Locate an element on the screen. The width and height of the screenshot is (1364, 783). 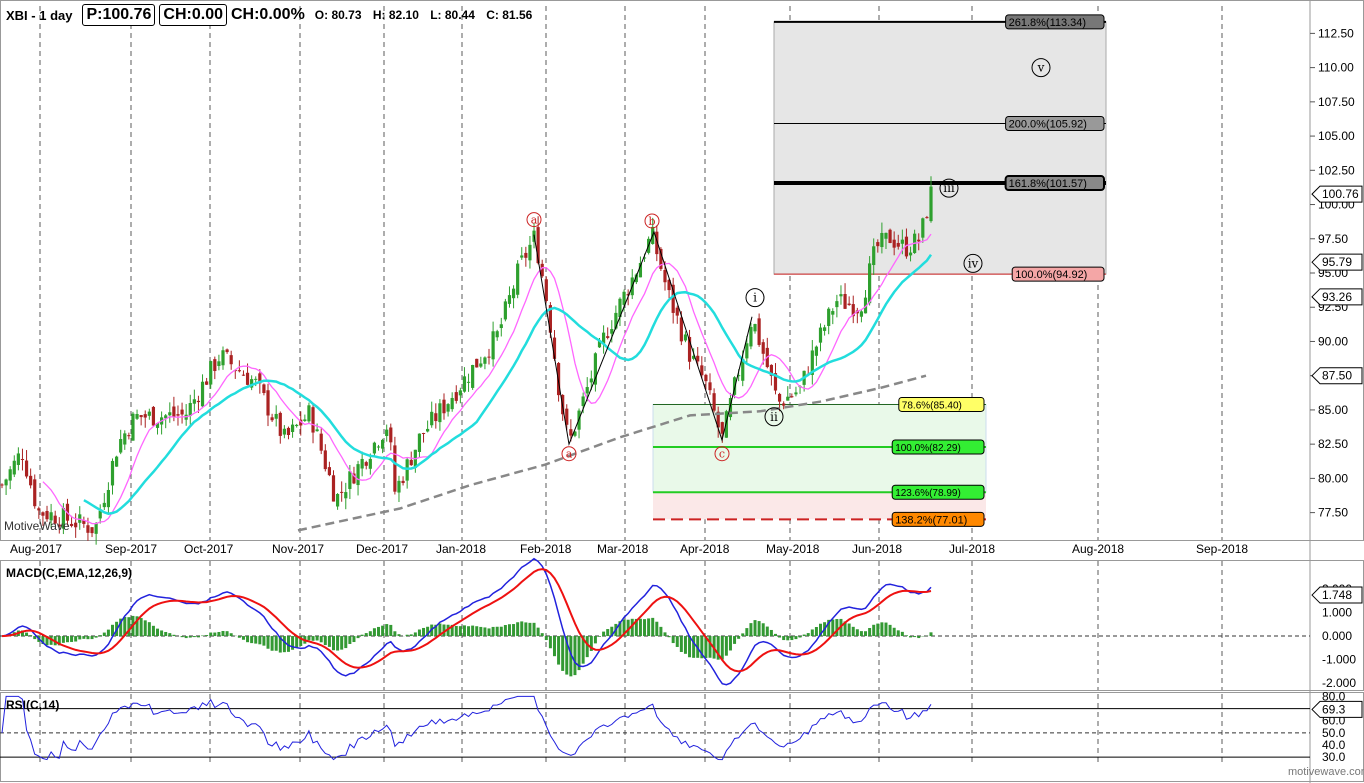
y-tick-label: 110.00 is located at coordinates (1336, 68).